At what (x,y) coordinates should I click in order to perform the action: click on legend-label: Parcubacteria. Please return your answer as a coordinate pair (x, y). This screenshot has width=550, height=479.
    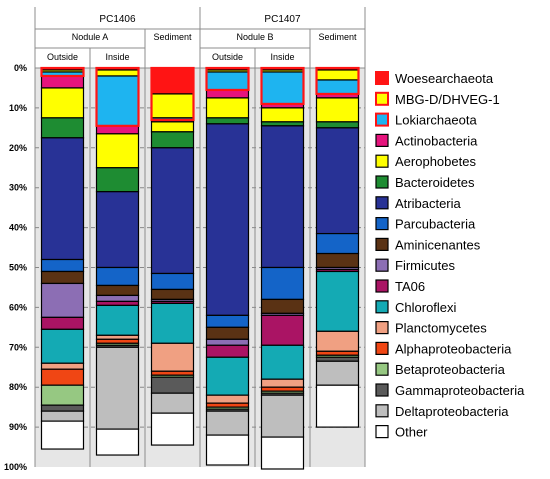
    Looking at the image, I should click on (435, 224).